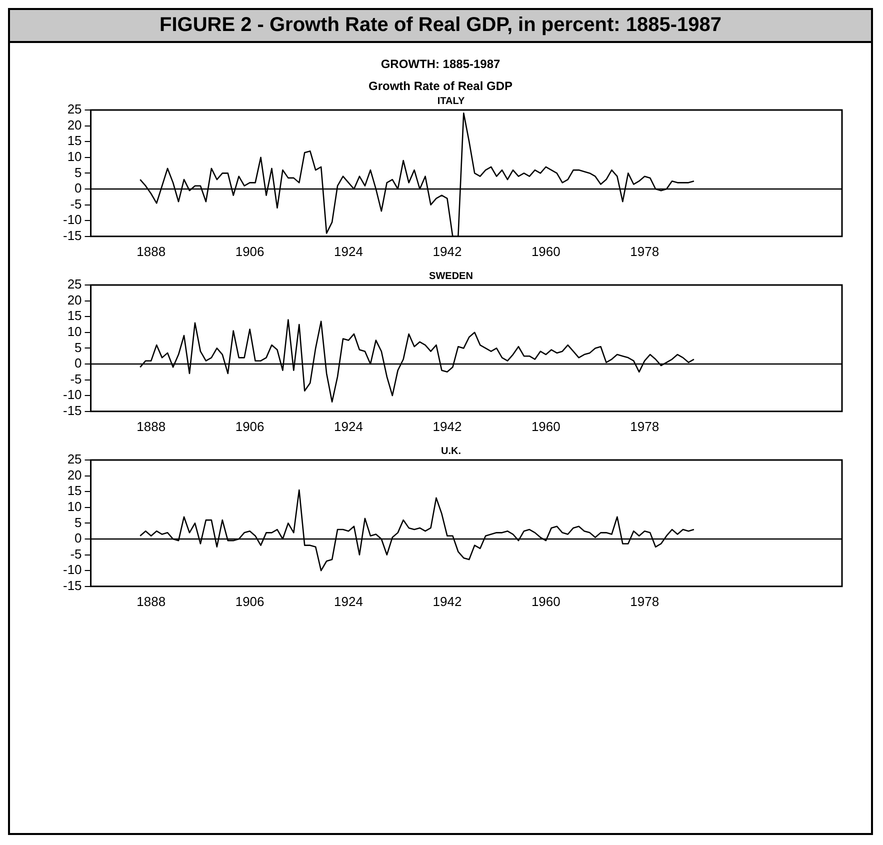 This screenshot has height=845, width=883. I want to click on chart-title: FIGURE 2 - Growth Rate of Real GDP, in percent: 1885-1987, so click(440, 26).